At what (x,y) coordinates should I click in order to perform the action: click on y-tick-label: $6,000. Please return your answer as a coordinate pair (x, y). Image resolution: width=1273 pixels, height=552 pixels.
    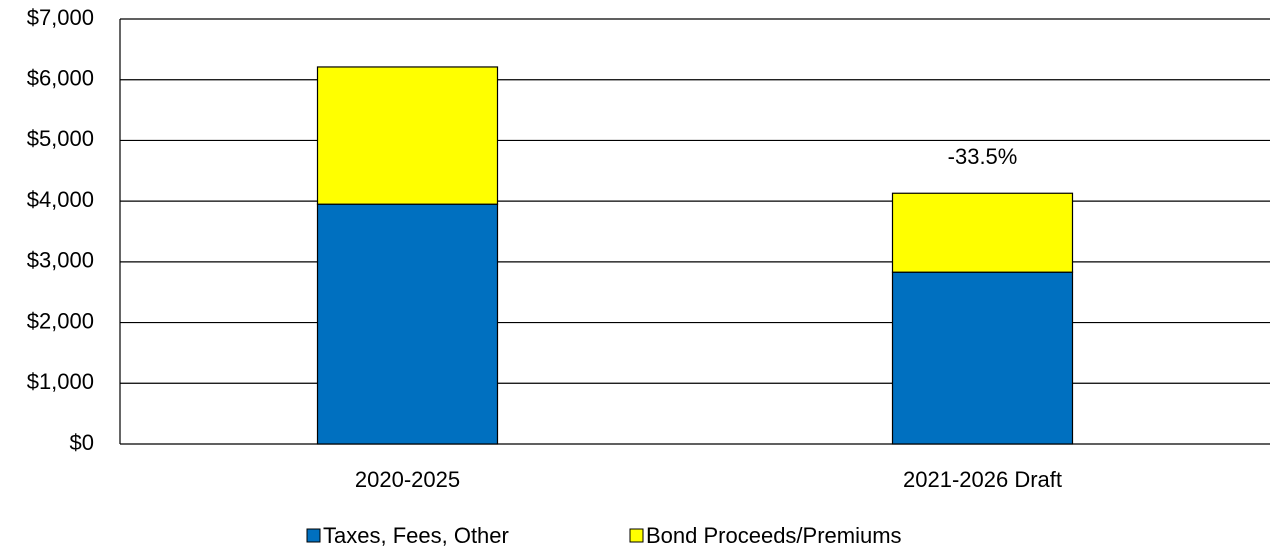
    Looking at the image, I should click on (60, 78).